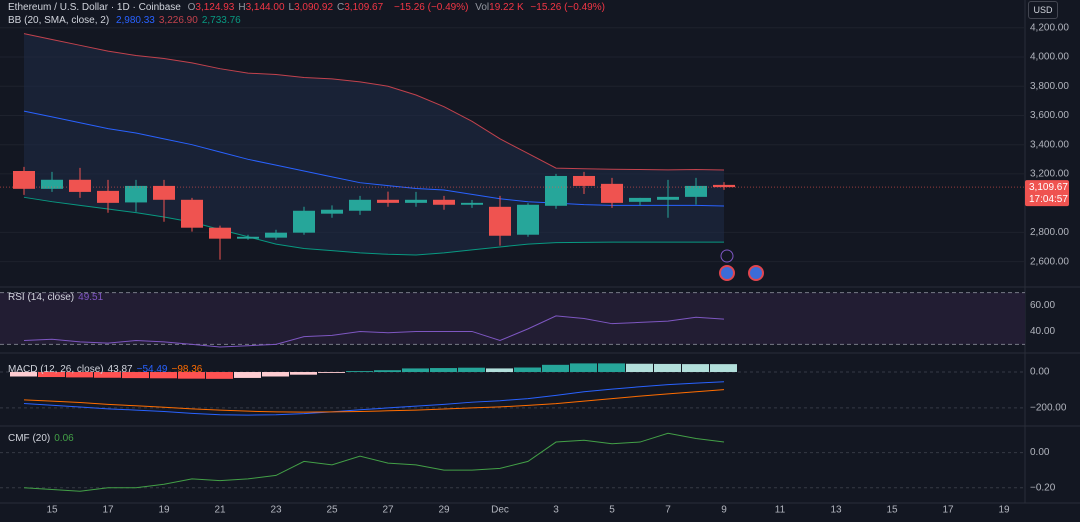 Image resolution: width=1080 pixels, height=522 pixels. Describe the element at coordinates (152, 369) in the screenshot. I see `indicator-value: −54.49` at that location.